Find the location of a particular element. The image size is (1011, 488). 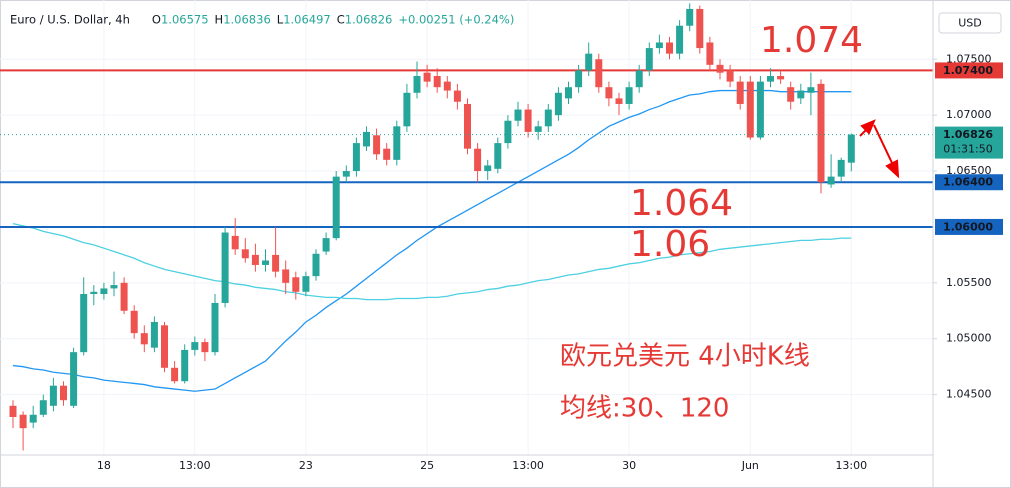

annotation: 1.06 is located at coordinates (670, 244).